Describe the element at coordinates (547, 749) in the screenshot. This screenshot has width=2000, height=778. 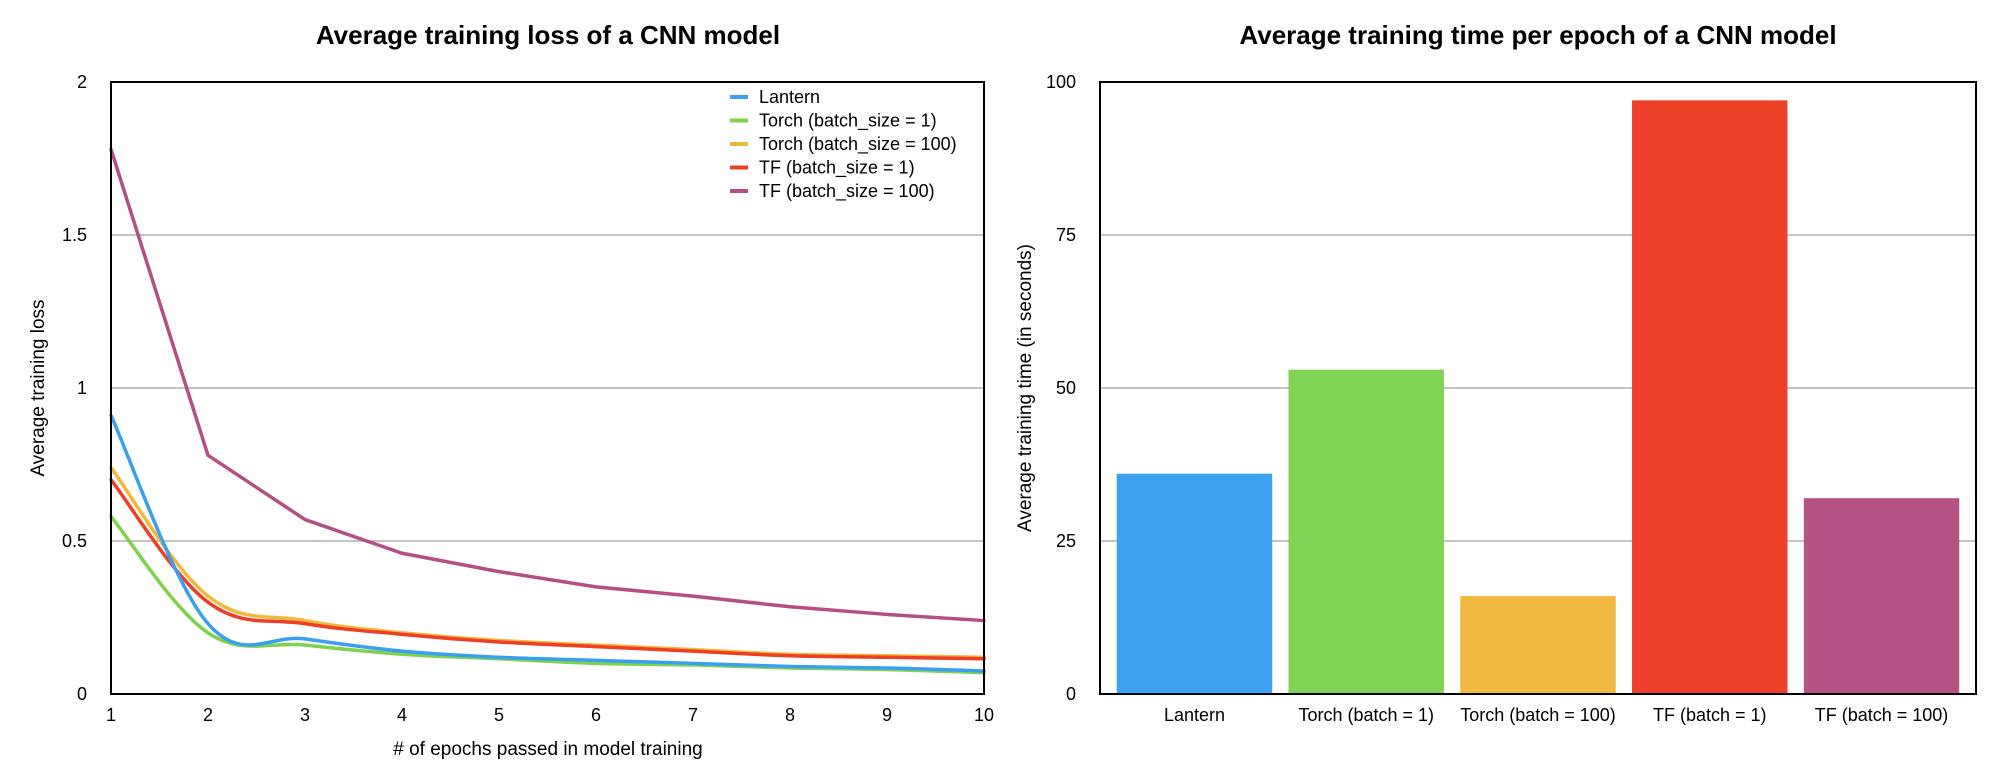
I see `line-chart-x-label: # of epochs passed in model training` at that location.